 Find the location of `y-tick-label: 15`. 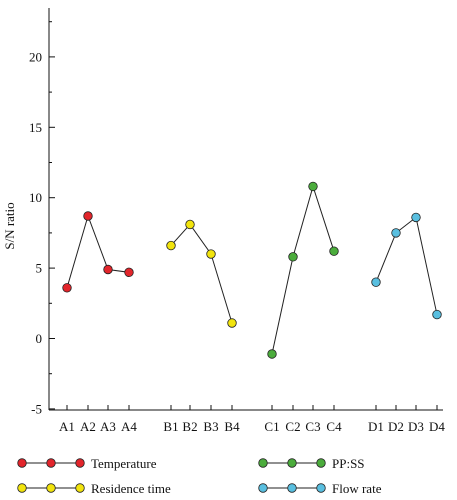

y-tick-label: 15 is located at coordinates (35, 127).